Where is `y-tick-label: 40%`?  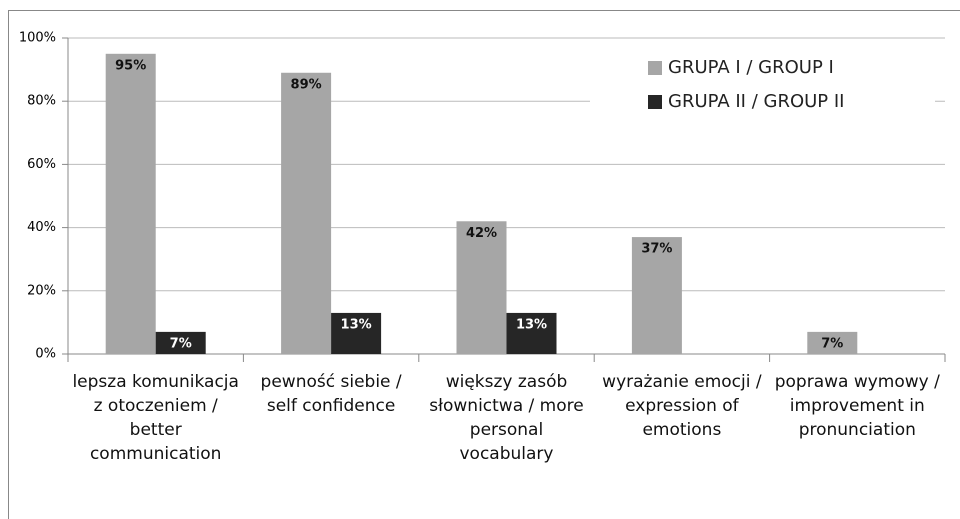
y-tick-label: 40% is located at coordinates (41, 227).